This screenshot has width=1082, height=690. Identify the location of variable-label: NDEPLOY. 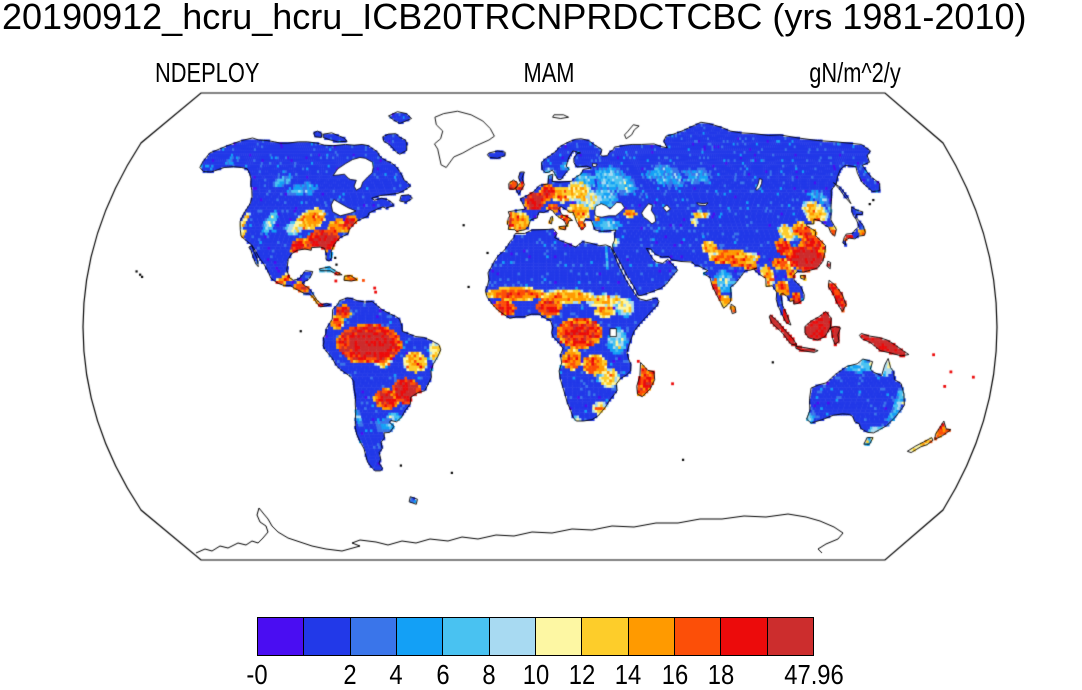
(207, 72).